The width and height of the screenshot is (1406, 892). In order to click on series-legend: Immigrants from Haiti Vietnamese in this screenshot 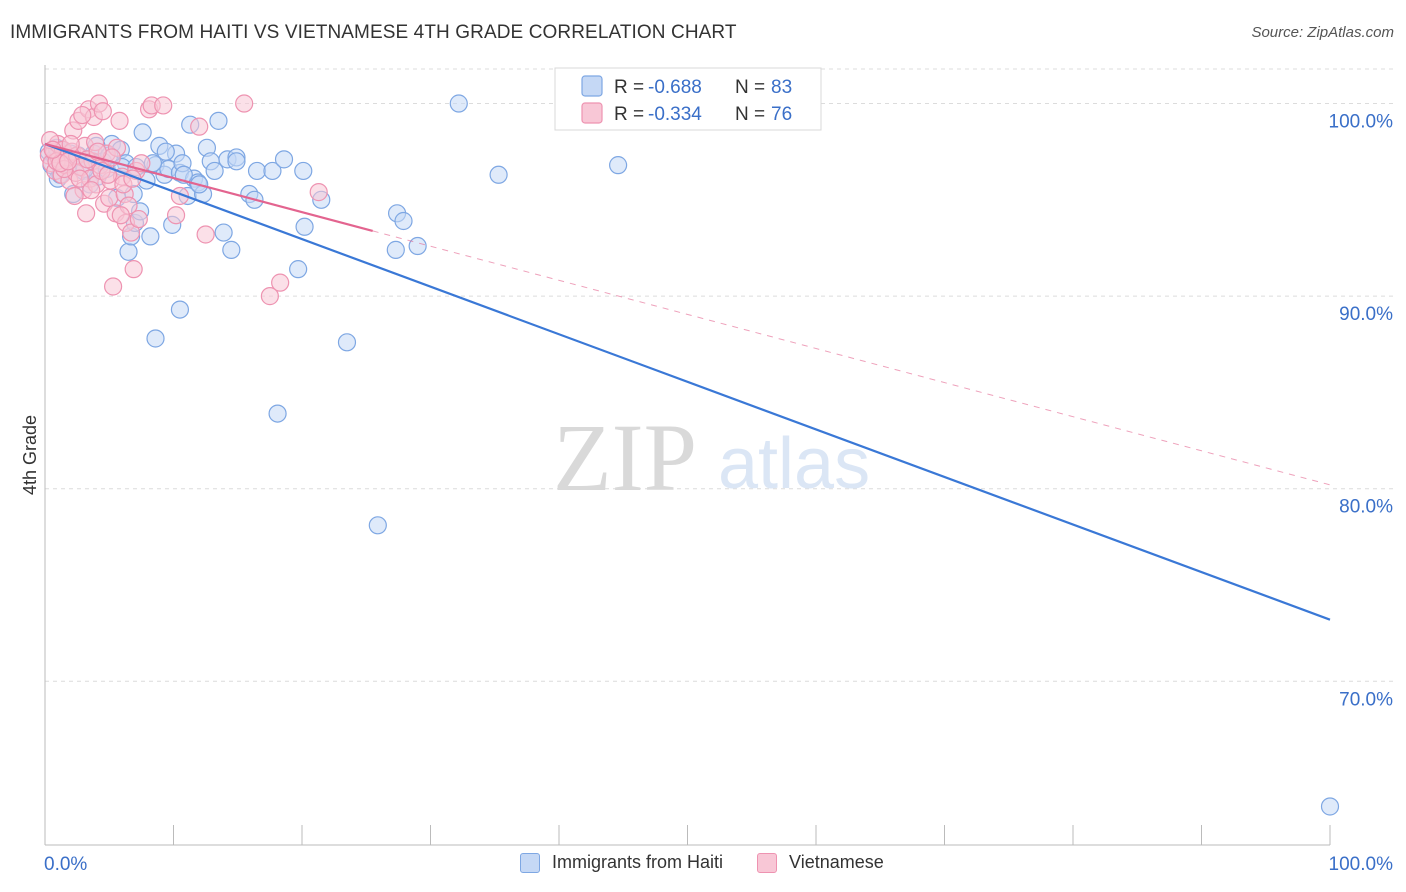, I will do `click(719, 862)`.